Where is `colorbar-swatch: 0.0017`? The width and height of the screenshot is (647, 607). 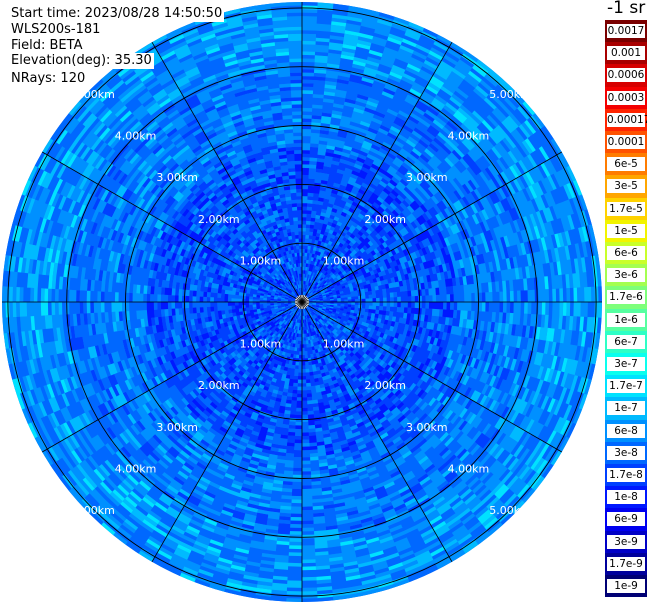 colorbar-swatch: 0.0017 is located at coordinates (626, 31).